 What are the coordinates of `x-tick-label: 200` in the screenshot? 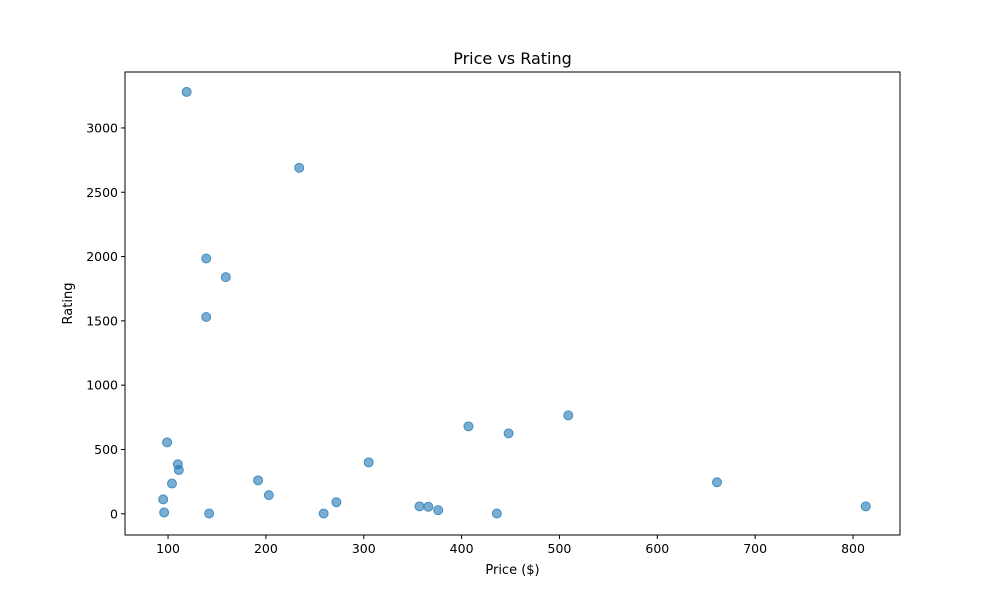 It's located at (266, 548).